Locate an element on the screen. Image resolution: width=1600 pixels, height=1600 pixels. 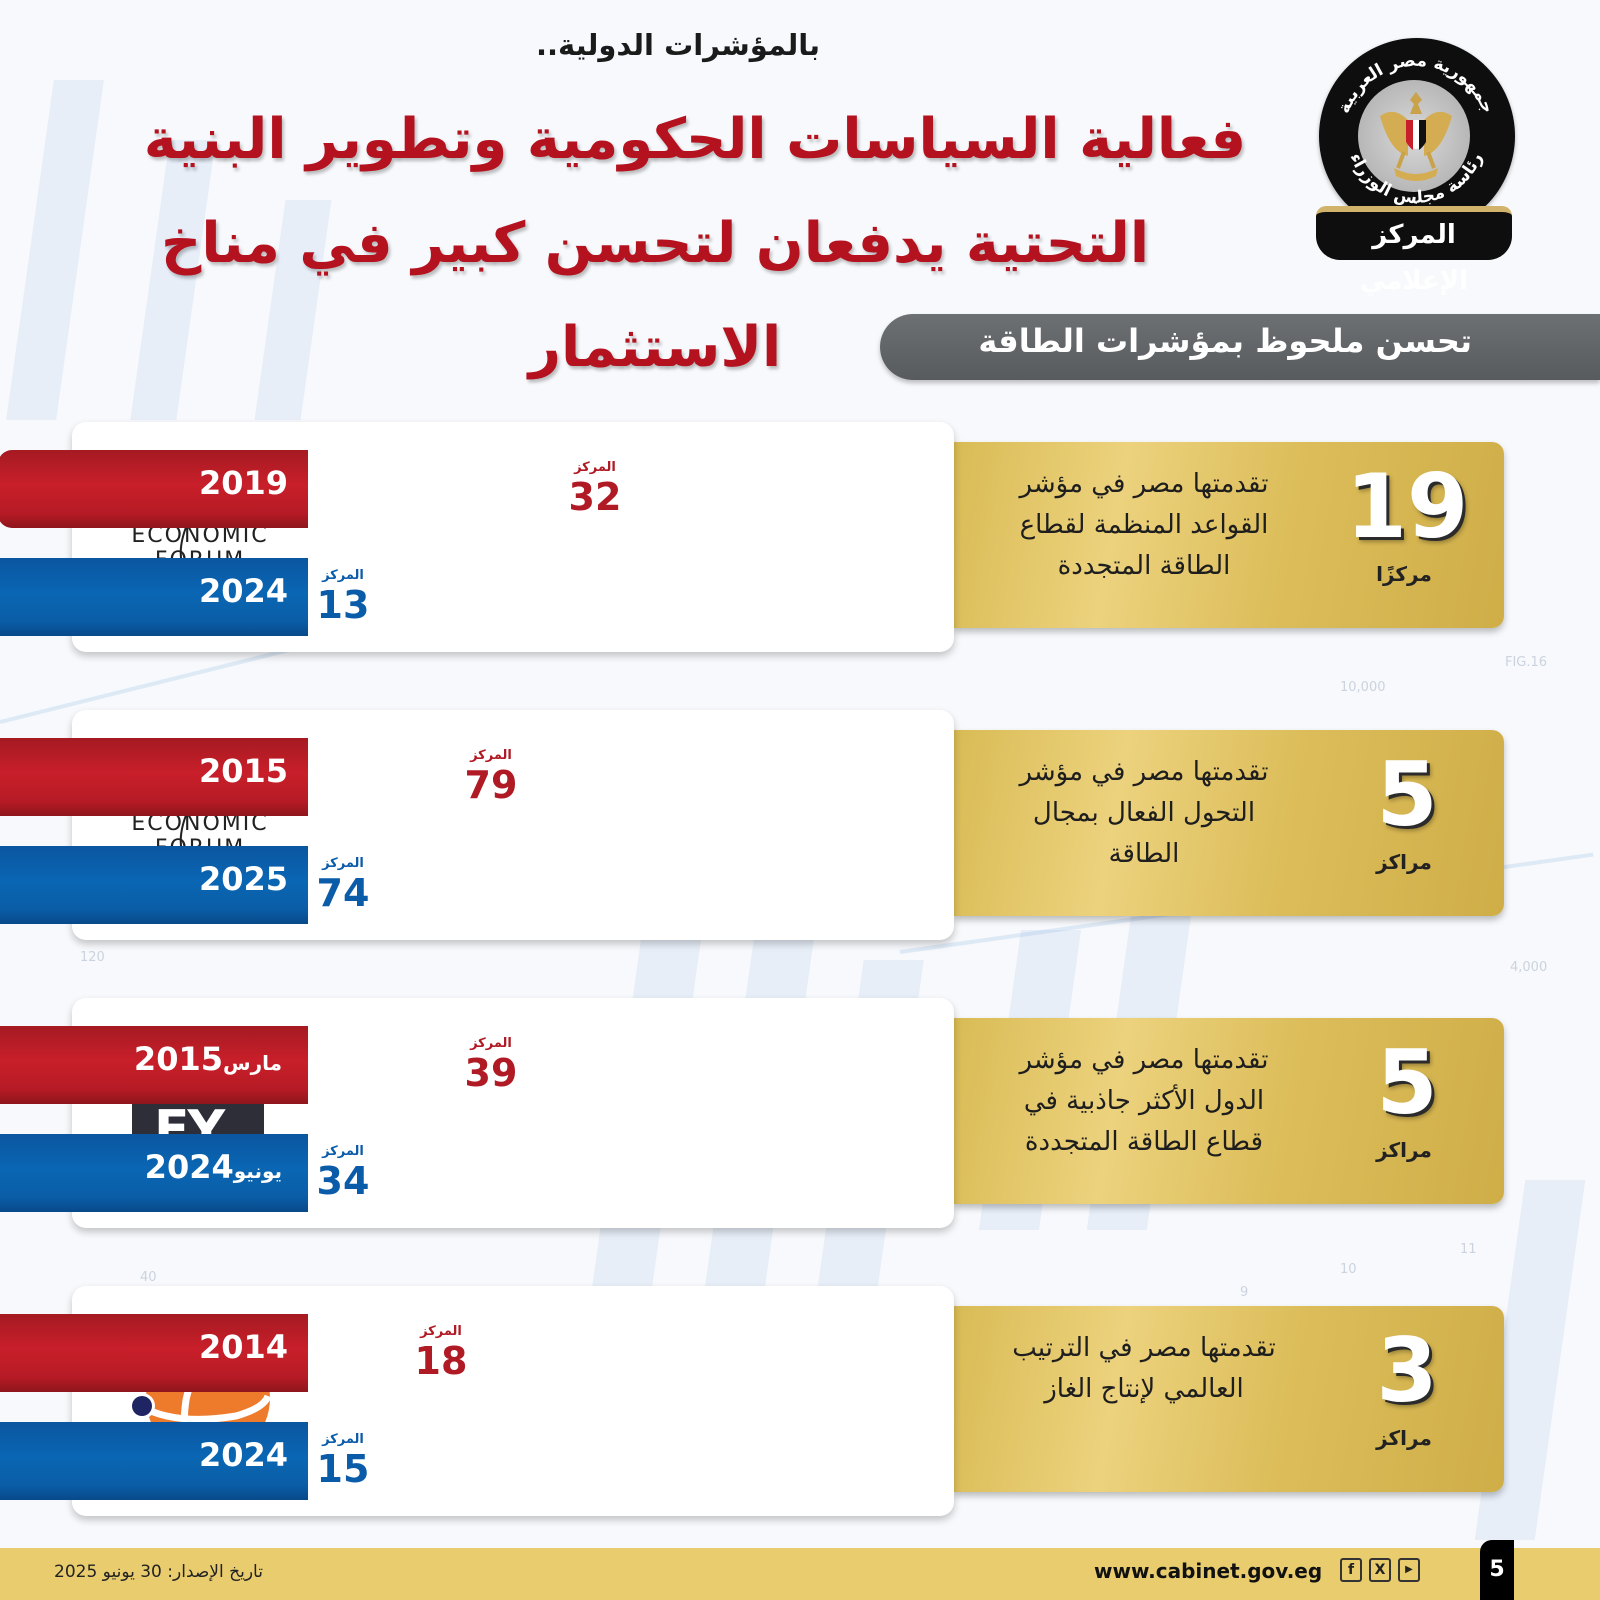
after-bar: يونيو2024 is located at coordinates (154, 1173).